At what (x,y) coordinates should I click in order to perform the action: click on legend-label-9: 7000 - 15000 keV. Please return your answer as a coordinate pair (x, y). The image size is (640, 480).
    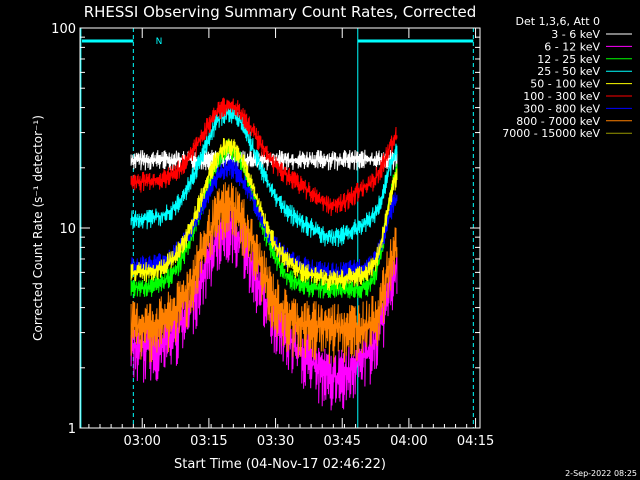
    Looking at the image, I should click on (551, 133).